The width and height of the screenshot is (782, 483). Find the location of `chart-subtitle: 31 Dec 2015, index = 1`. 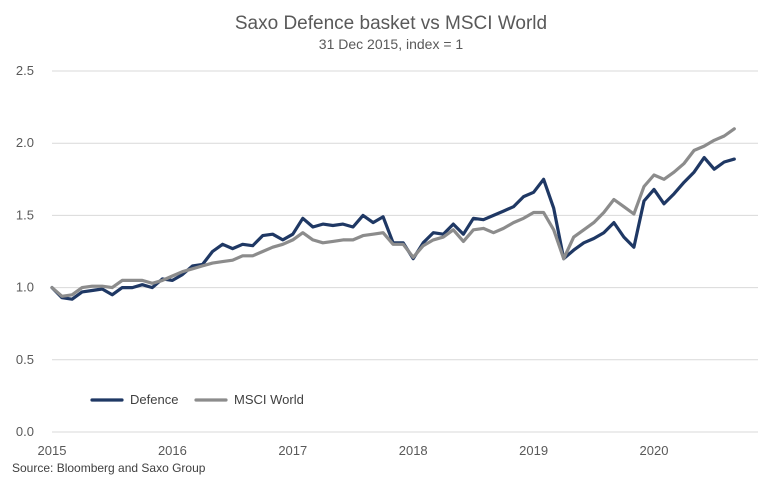

chart-subtitle: 31 Dec 2015, index = 1 is located at coordinates (391, 44).